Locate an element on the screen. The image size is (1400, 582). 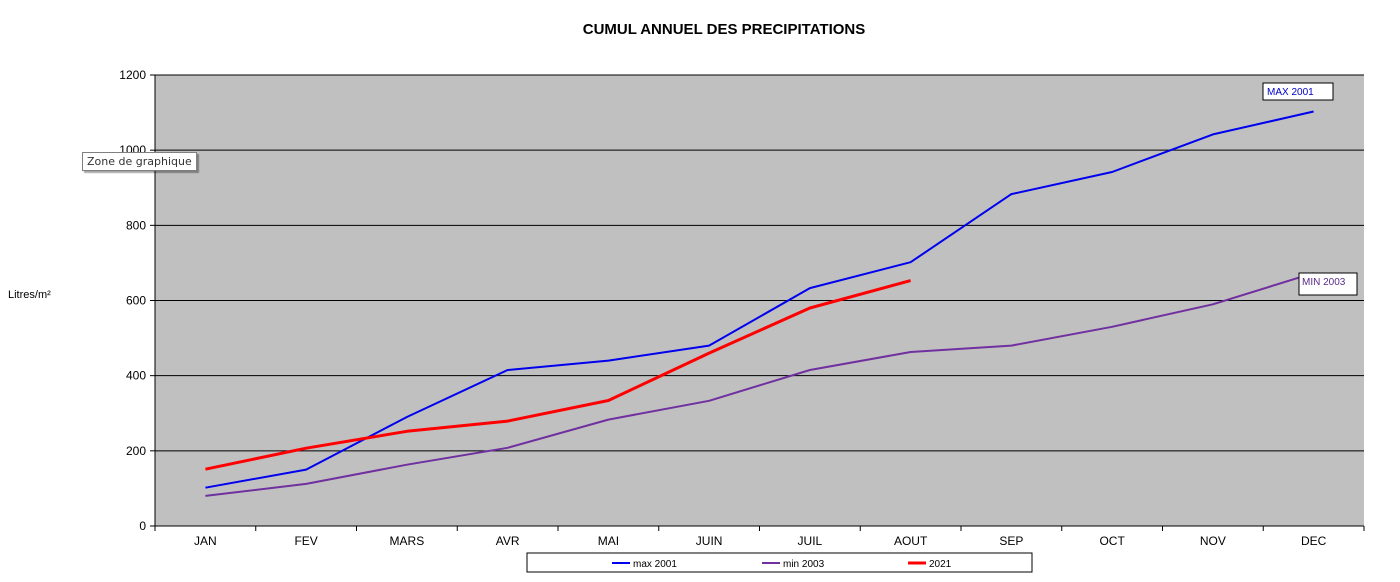
legend-label-min-2003: min 2003 is located at coordinates (804, 564).